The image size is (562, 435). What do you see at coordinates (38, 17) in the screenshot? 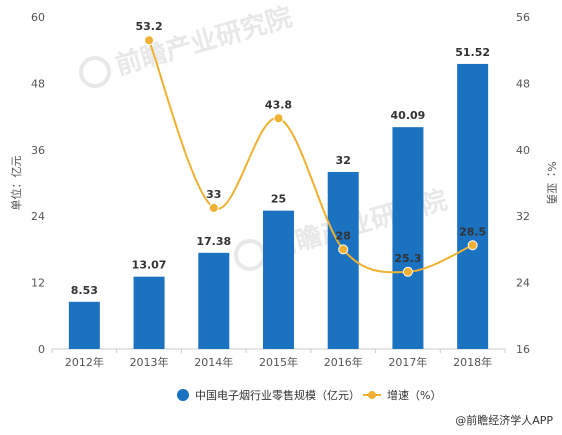
I see `left-tick-label: 60` at bounding box center [38, 17].